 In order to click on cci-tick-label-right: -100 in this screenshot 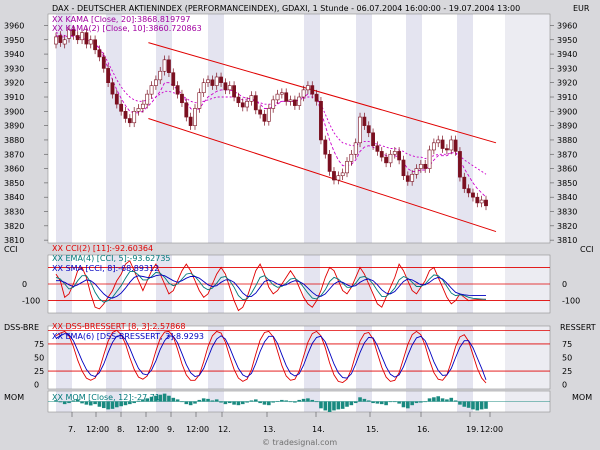, I will do `click(571, 301)`.